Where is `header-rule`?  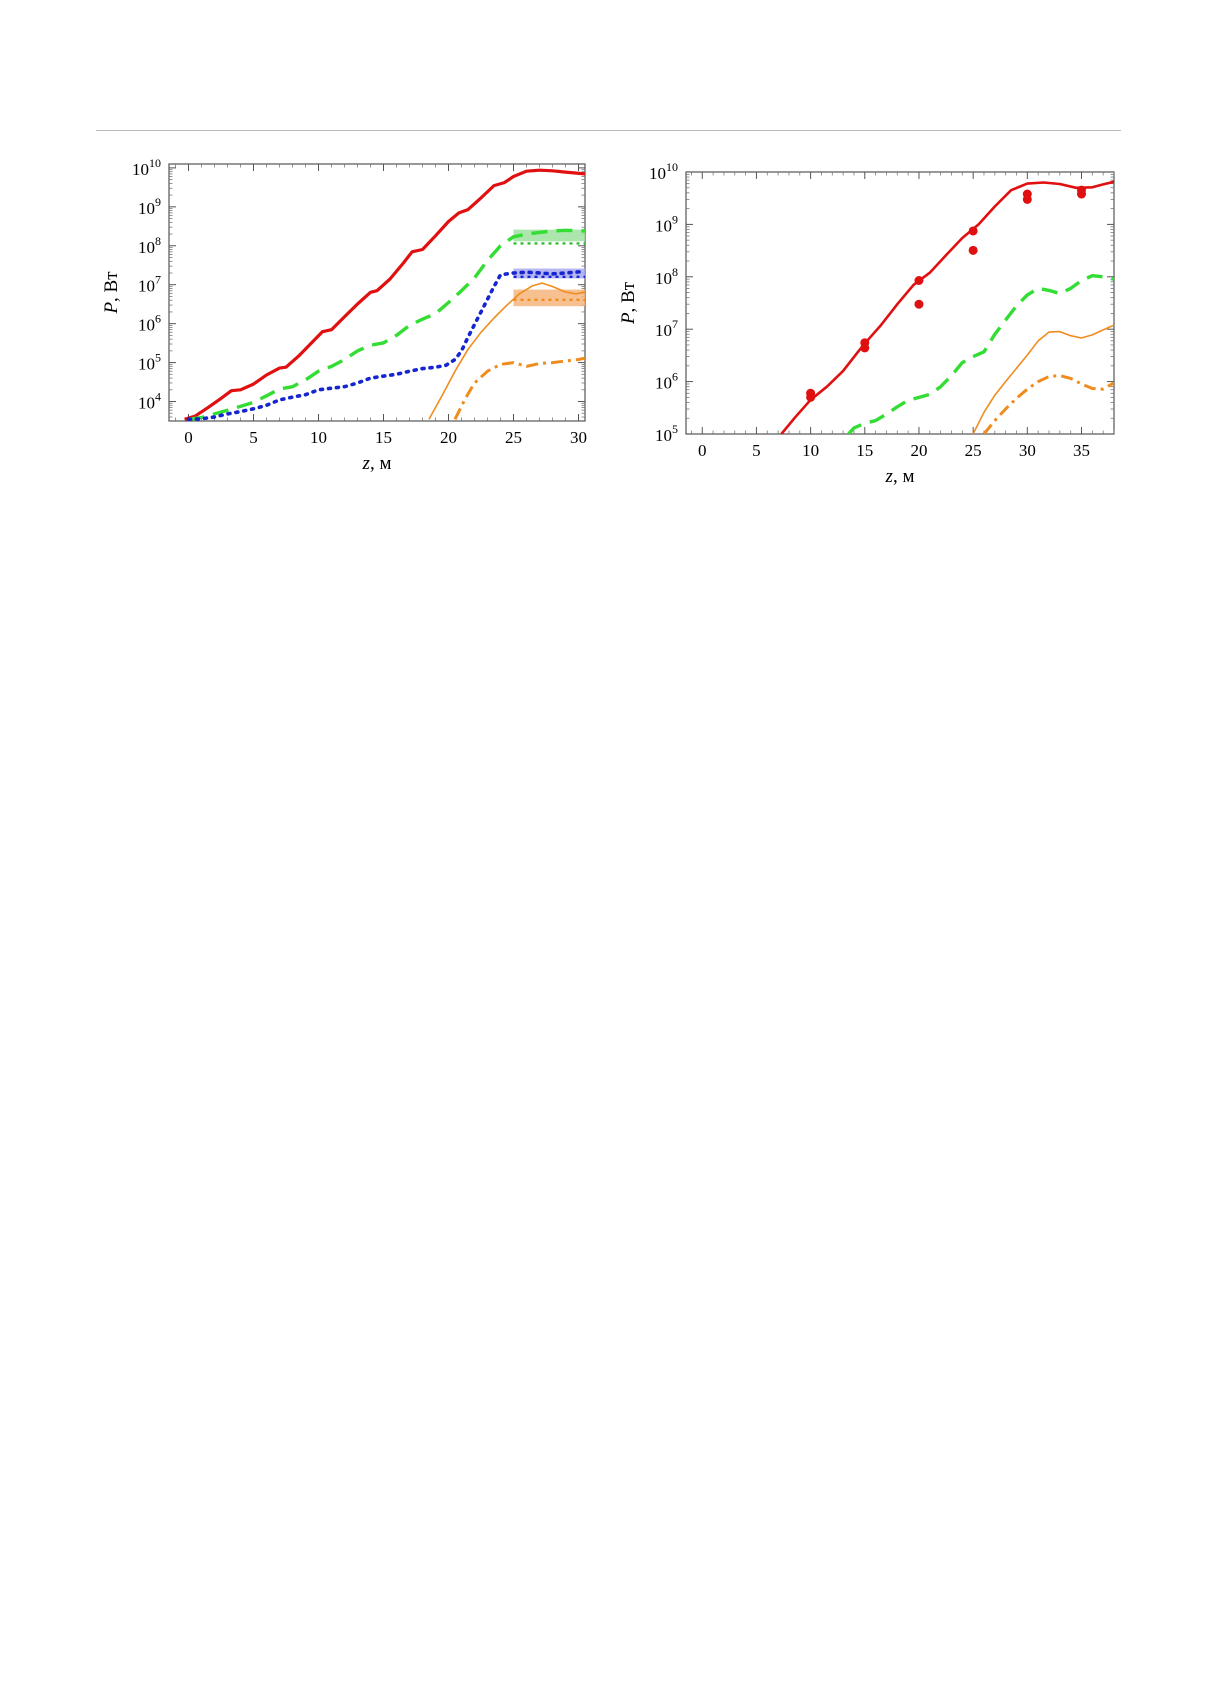
header-rule is located at coordinates (608, 130).